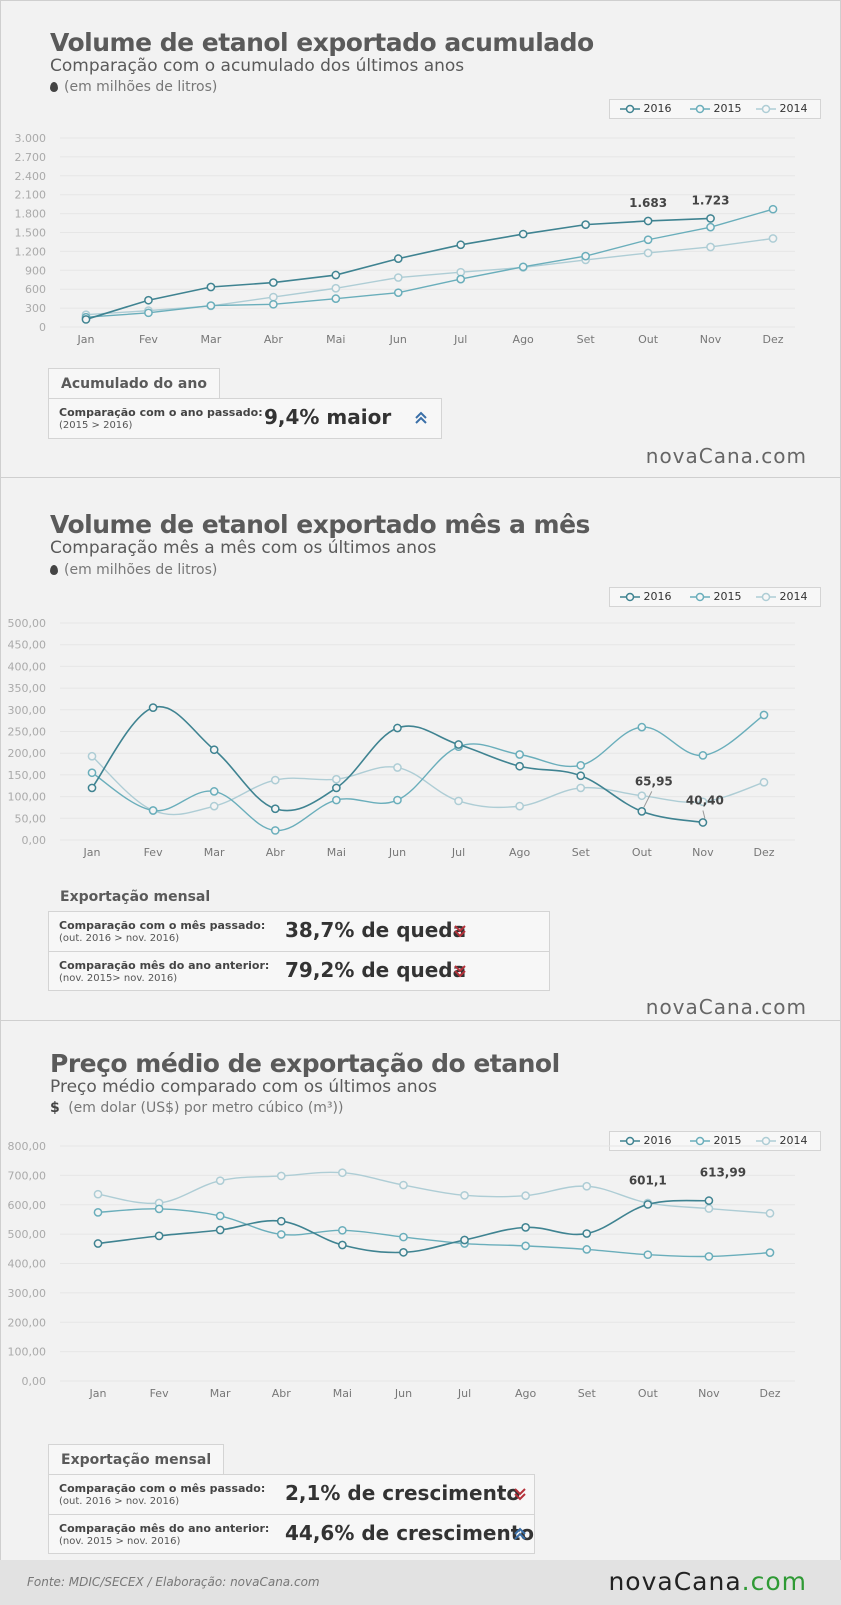 The height and width of the screenshot is (1605, 841). I want to click on x-tick-label: Jun, so click(403, 1393).